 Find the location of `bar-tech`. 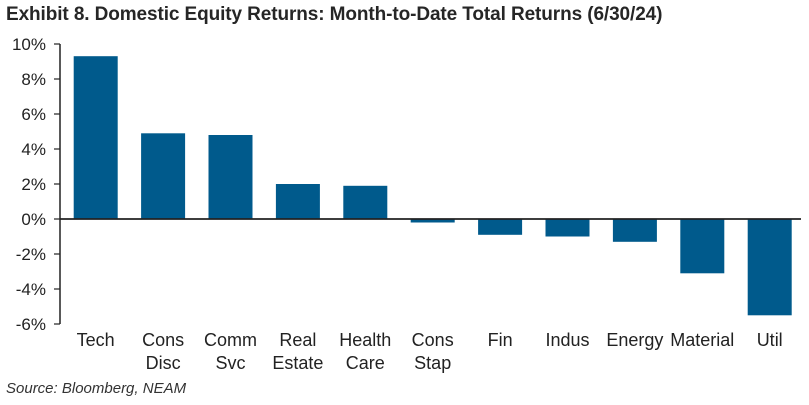

bar-tech is located at coordinates (95, 138).